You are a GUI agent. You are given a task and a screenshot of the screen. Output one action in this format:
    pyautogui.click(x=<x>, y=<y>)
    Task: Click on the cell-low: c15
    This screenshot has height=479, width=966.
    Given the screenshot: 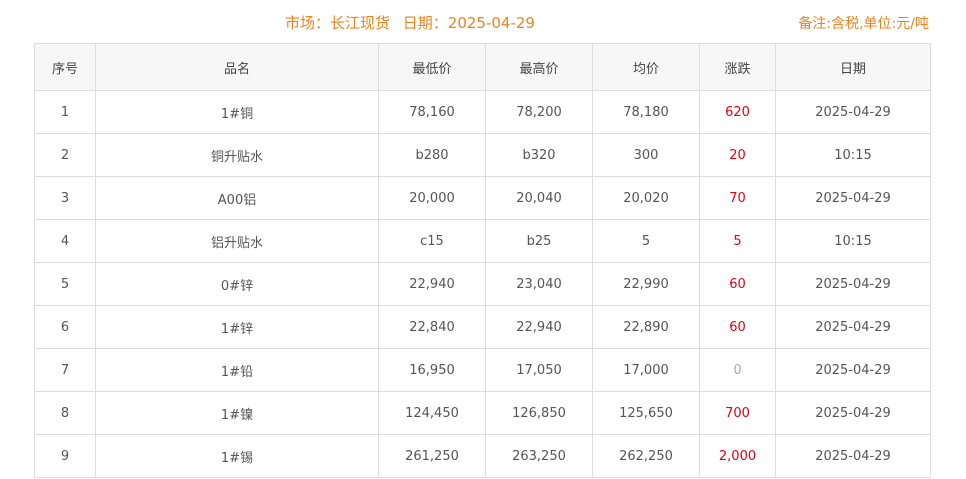 What is the action you would take?
    pyautogui.click(x=432, y=241)
    